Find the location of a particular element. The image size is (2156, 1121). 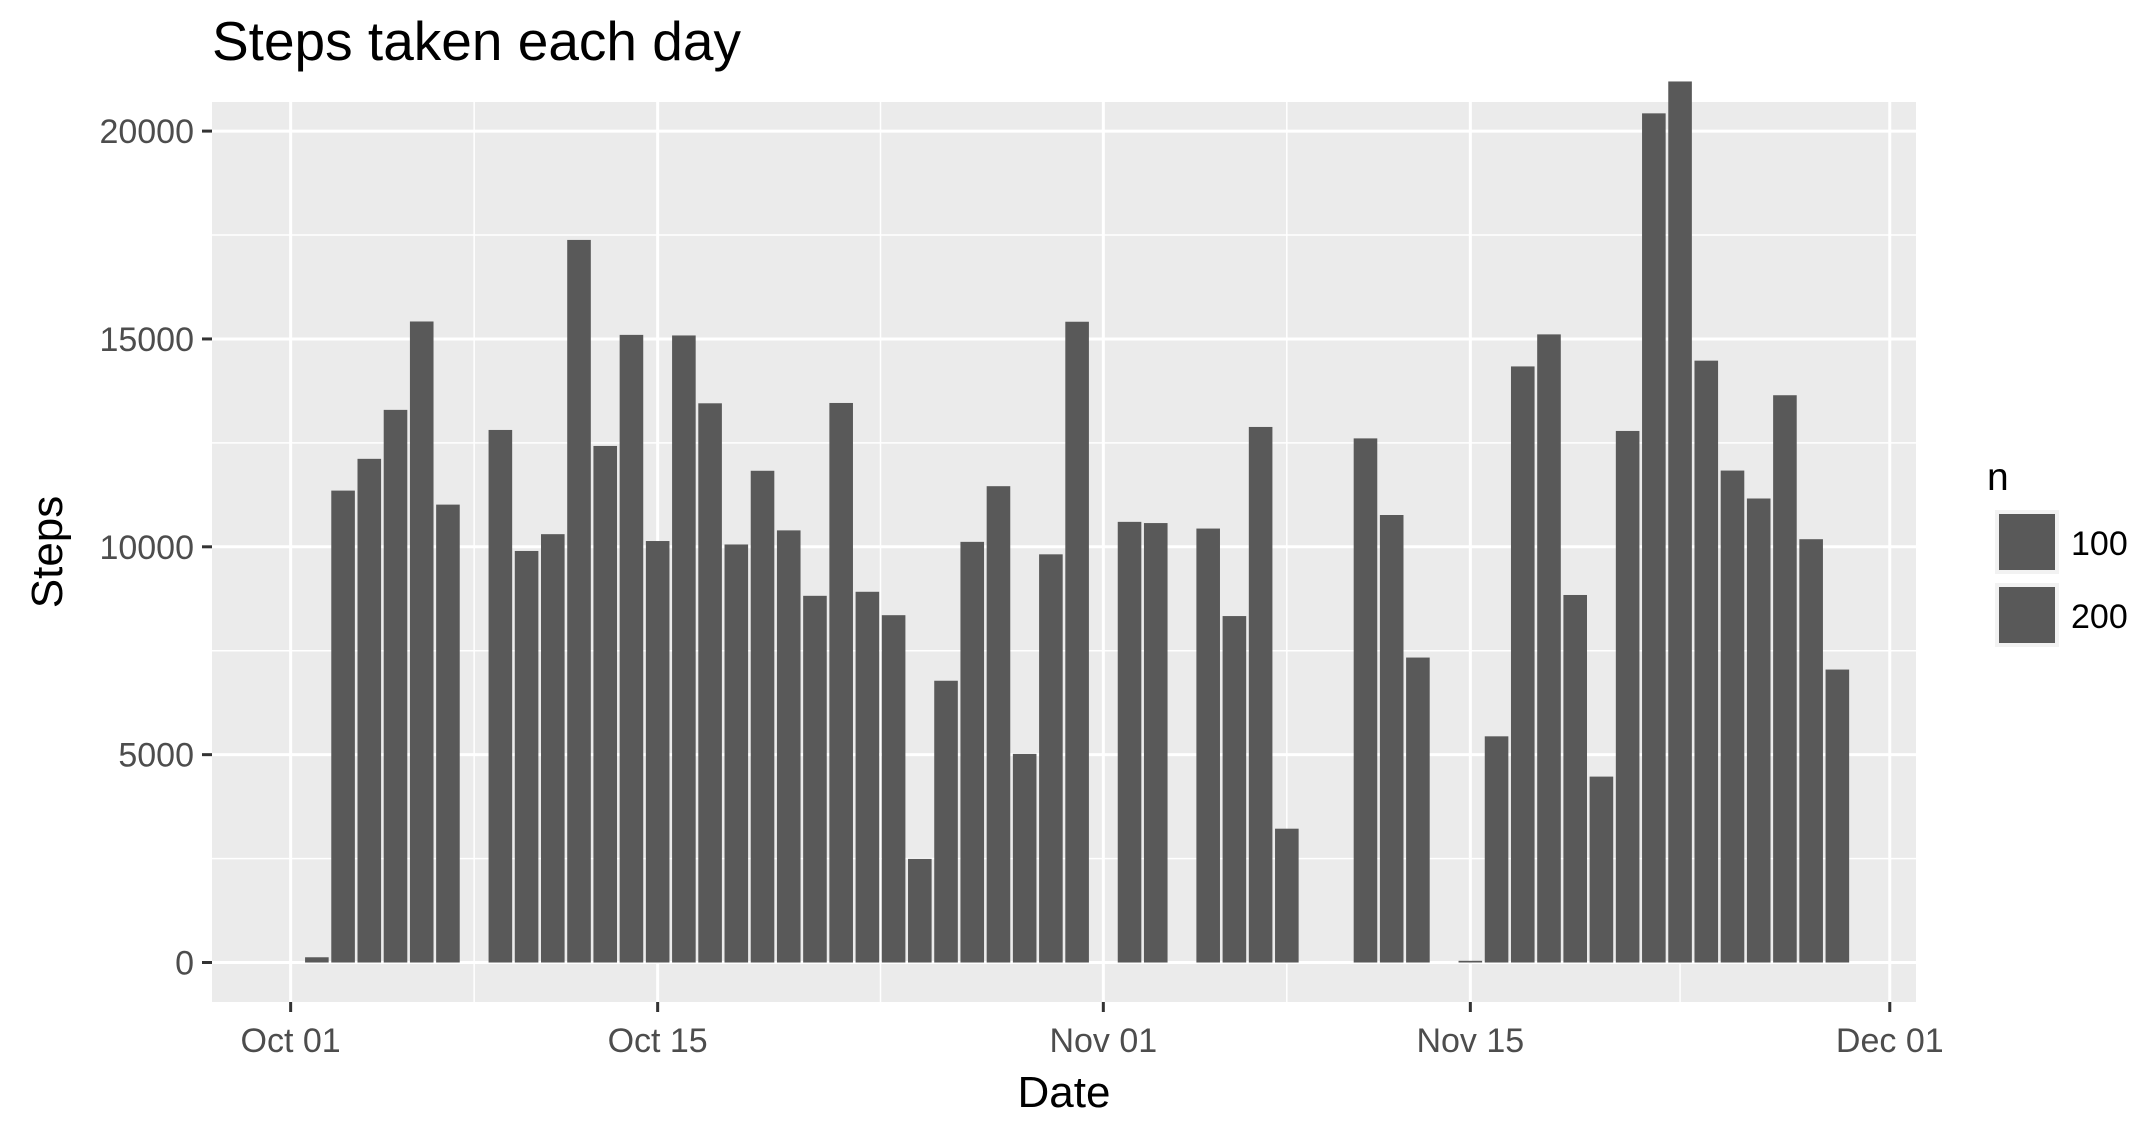

y-tick-label: 0 is located at coordinates (184, 964).